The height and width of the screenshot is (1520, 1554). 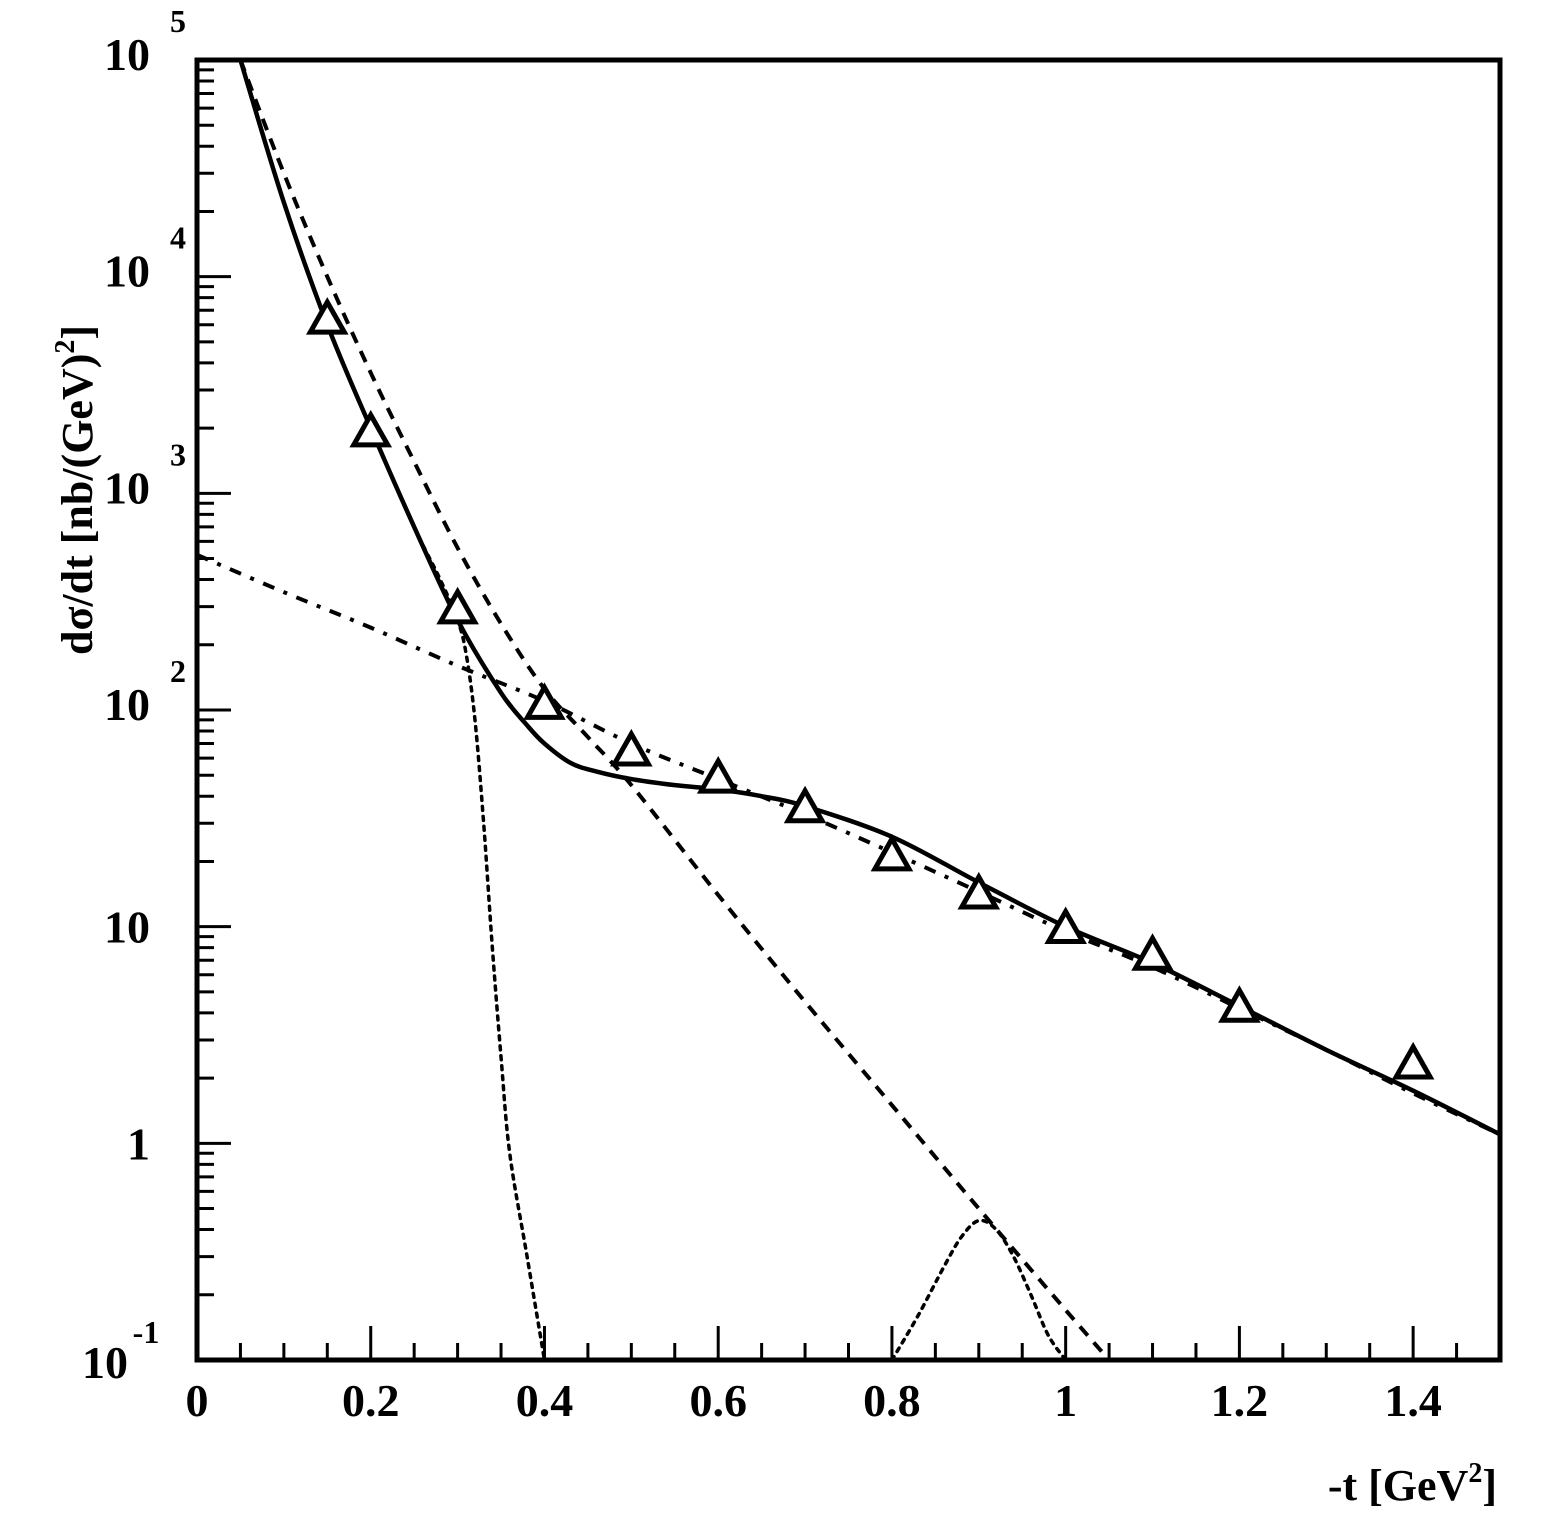 What do you see at coordinates (197, 1400) in the screenshot?
I see `x-tick-label: 0` at bounding box center [197, 1400].